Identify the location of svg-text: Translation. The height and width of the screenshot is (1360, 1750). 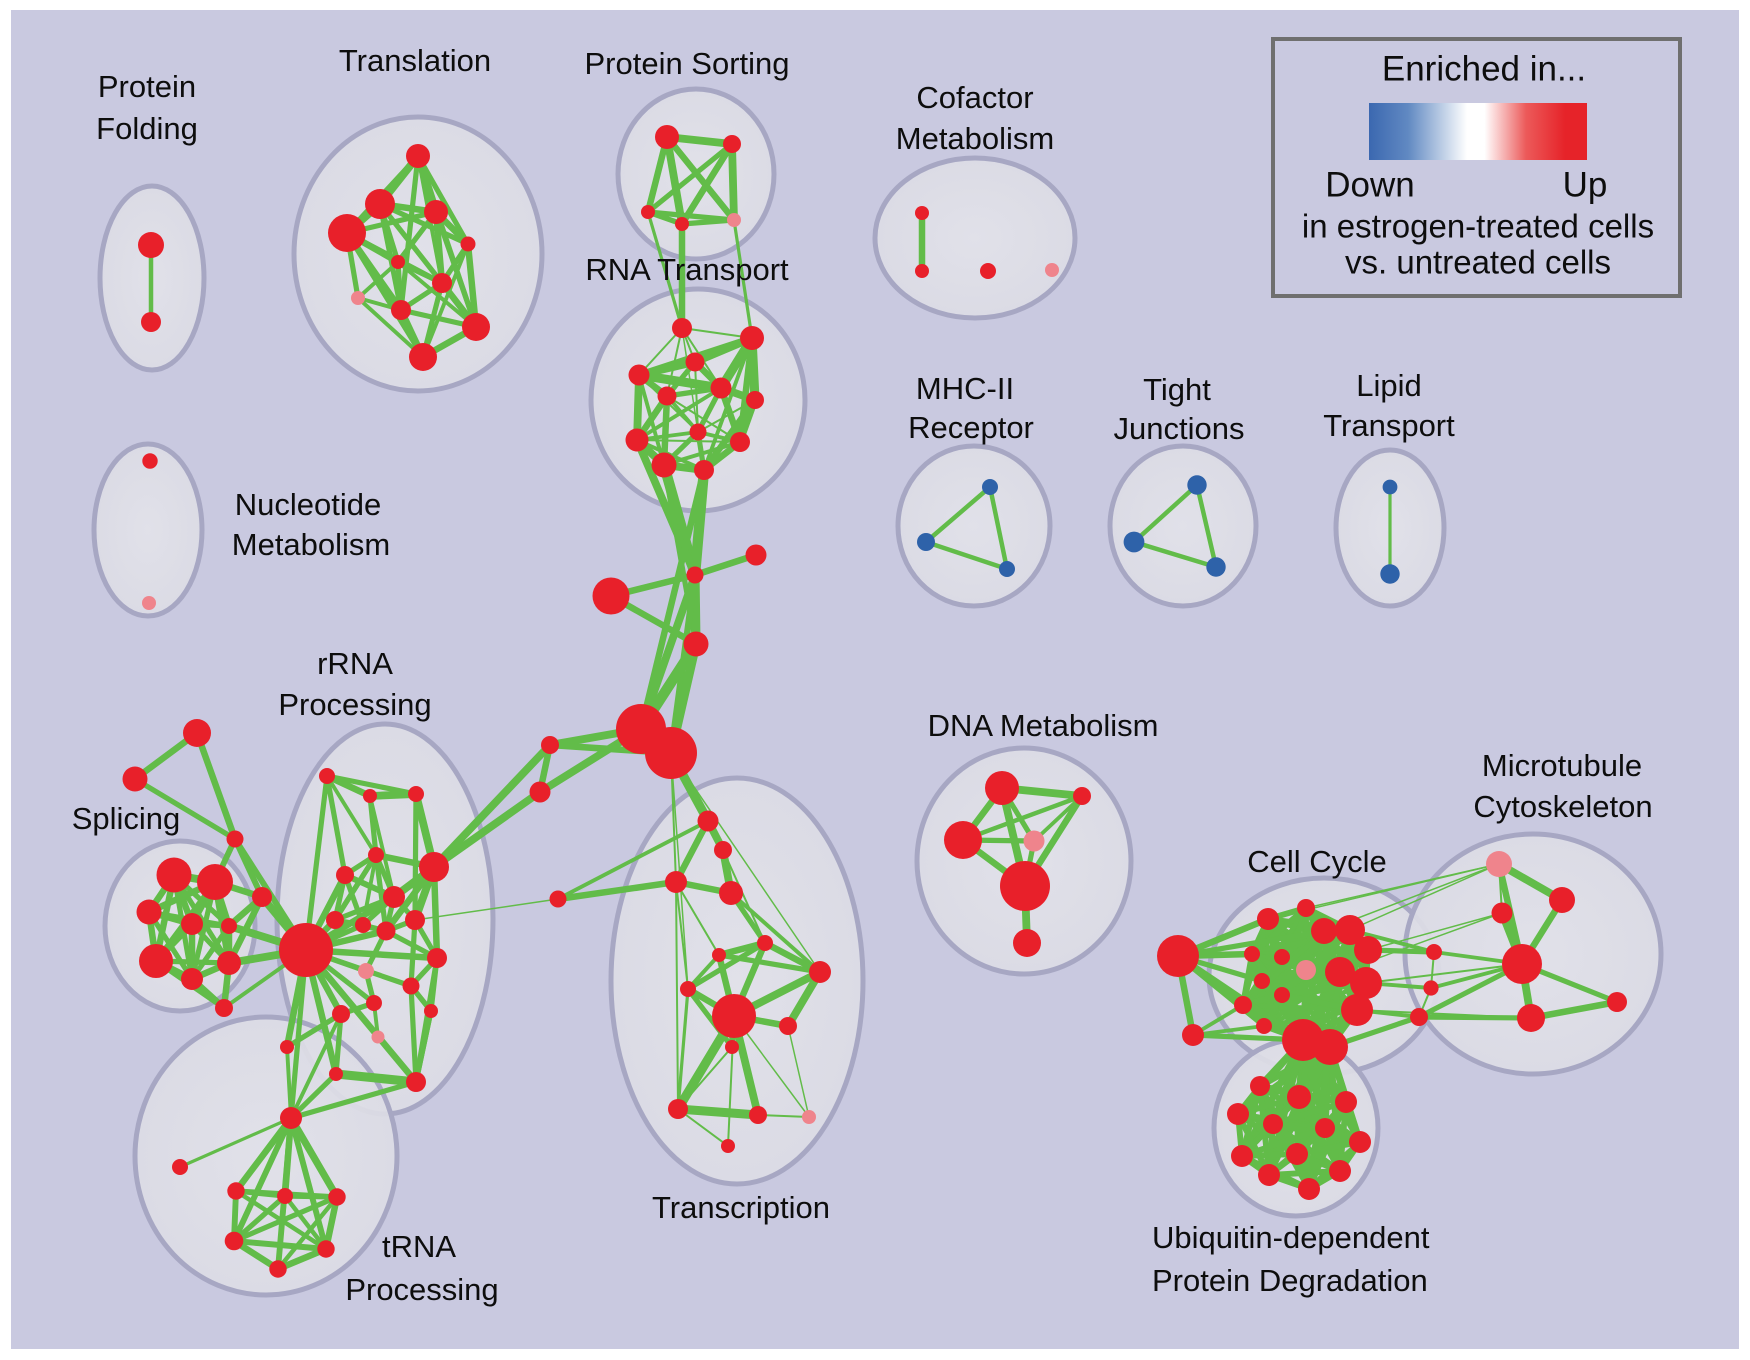
(415, 60).